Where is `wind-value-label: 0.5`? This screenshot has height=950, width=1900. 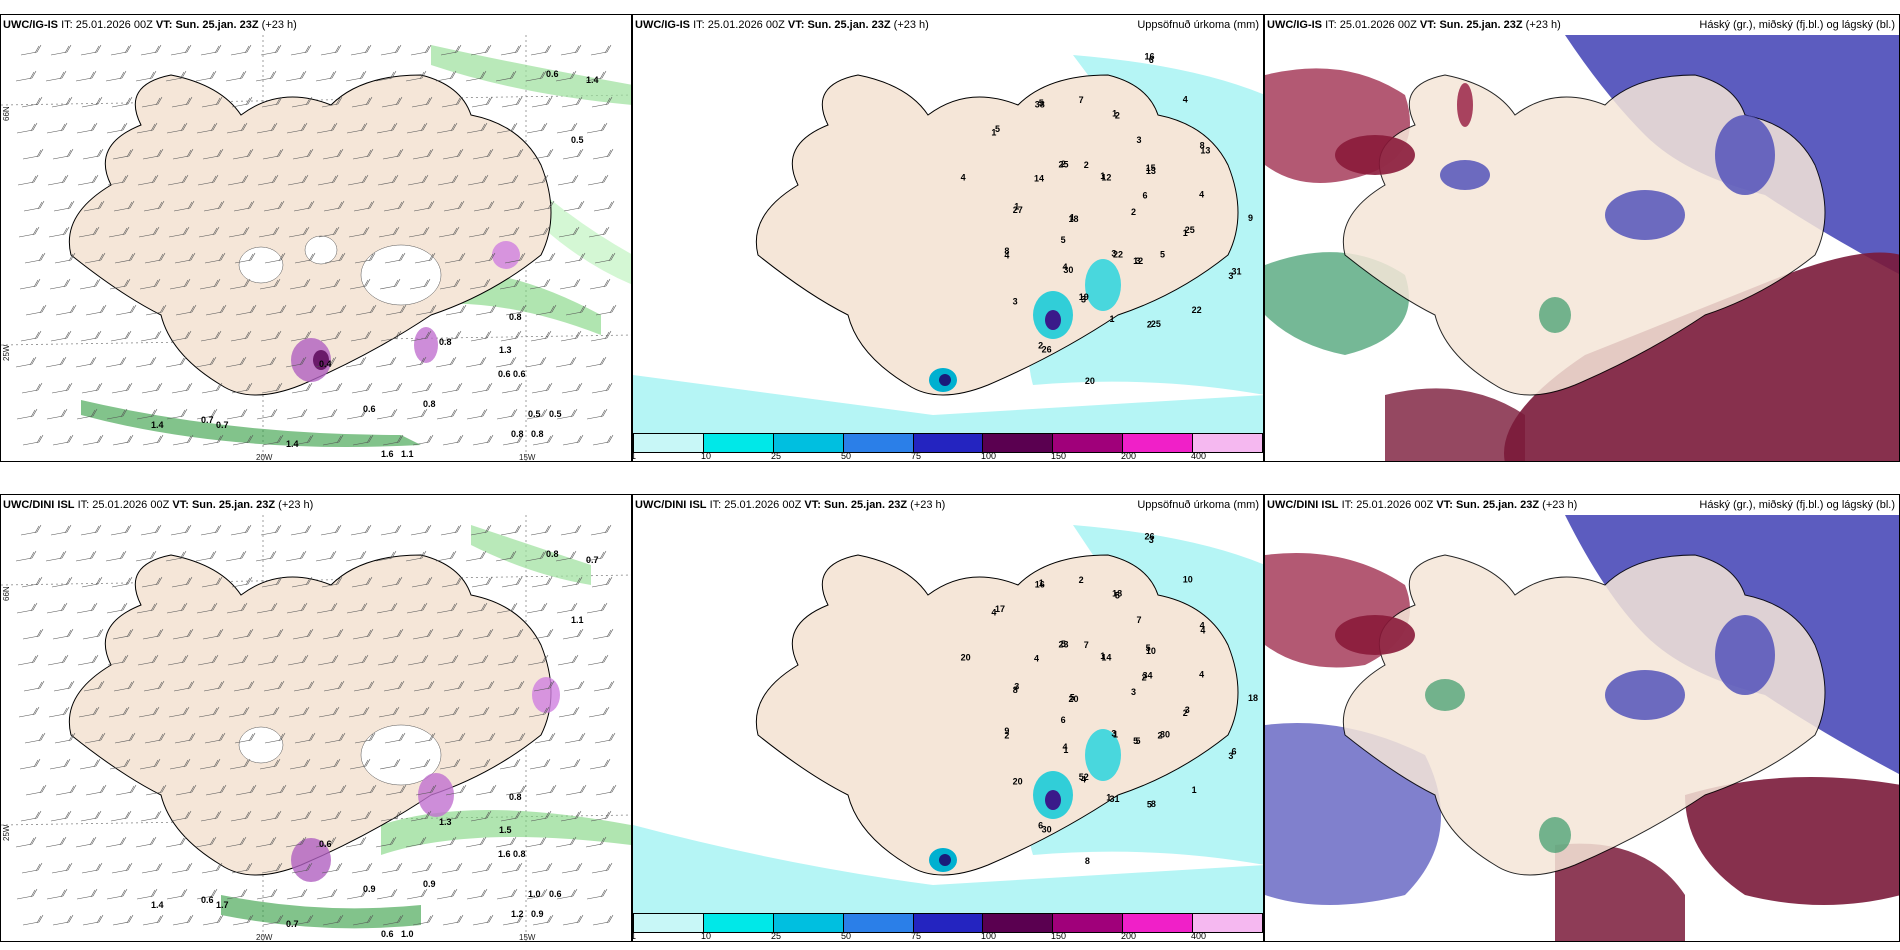
wind-value-label: 0.5 is located at coordinates (577, 140).